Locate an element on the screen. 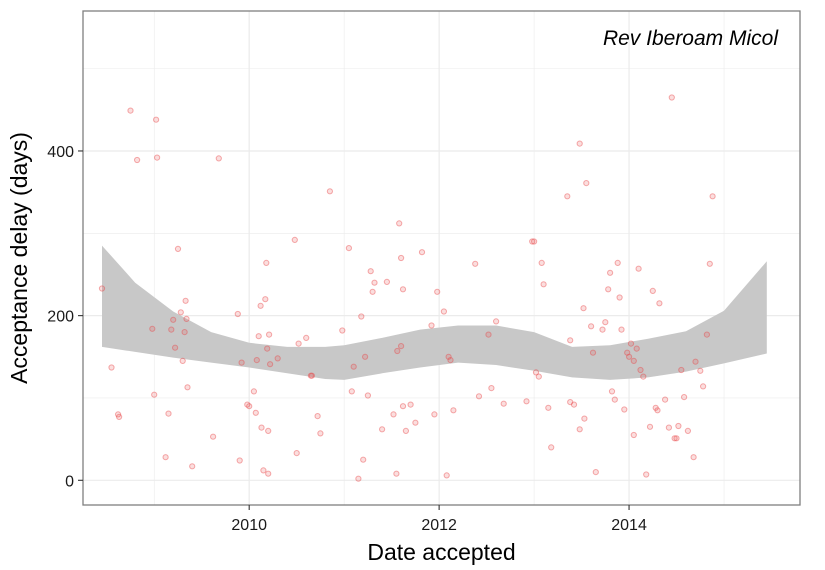  journal-annotation: Rev Iberoam Micol is located at coordinates (691, 38).